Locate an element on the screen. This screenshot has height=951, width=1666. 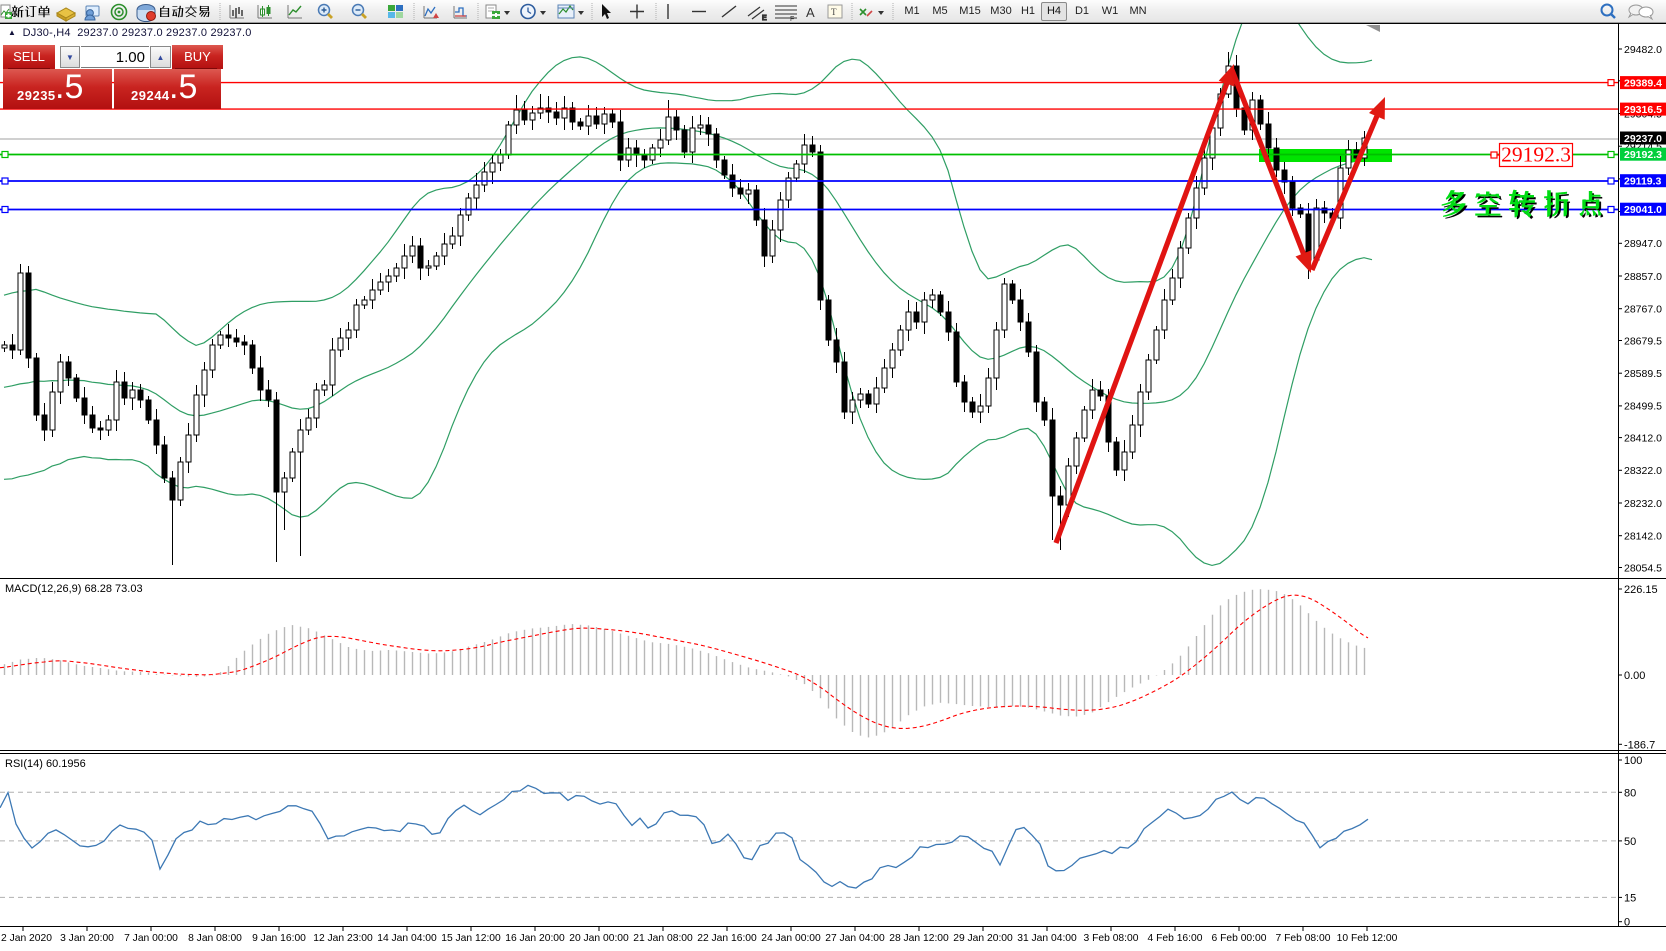
svg-text: 29 Jan 20:00 is located at coordinates (983, 938).